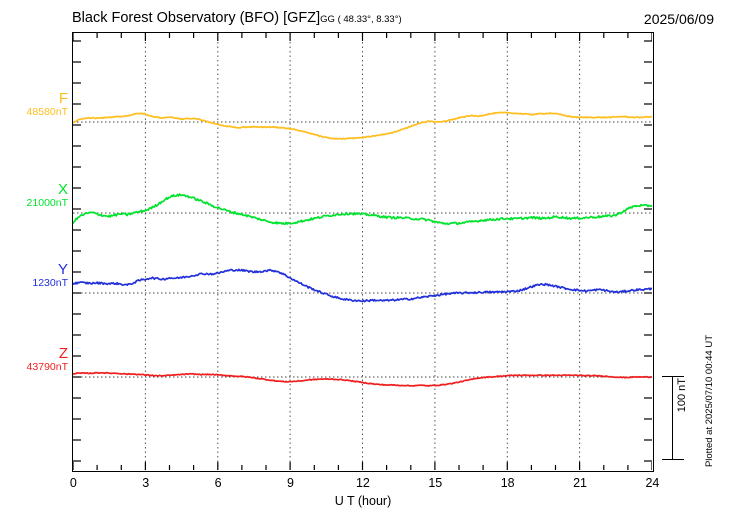 Image resolution: width=730 pixels, height=520 pixels. What do you see at coordinates (678, 19) in the screenshot?
I see `observation-date: 2025/06/09` at bounding box center [678, 19].